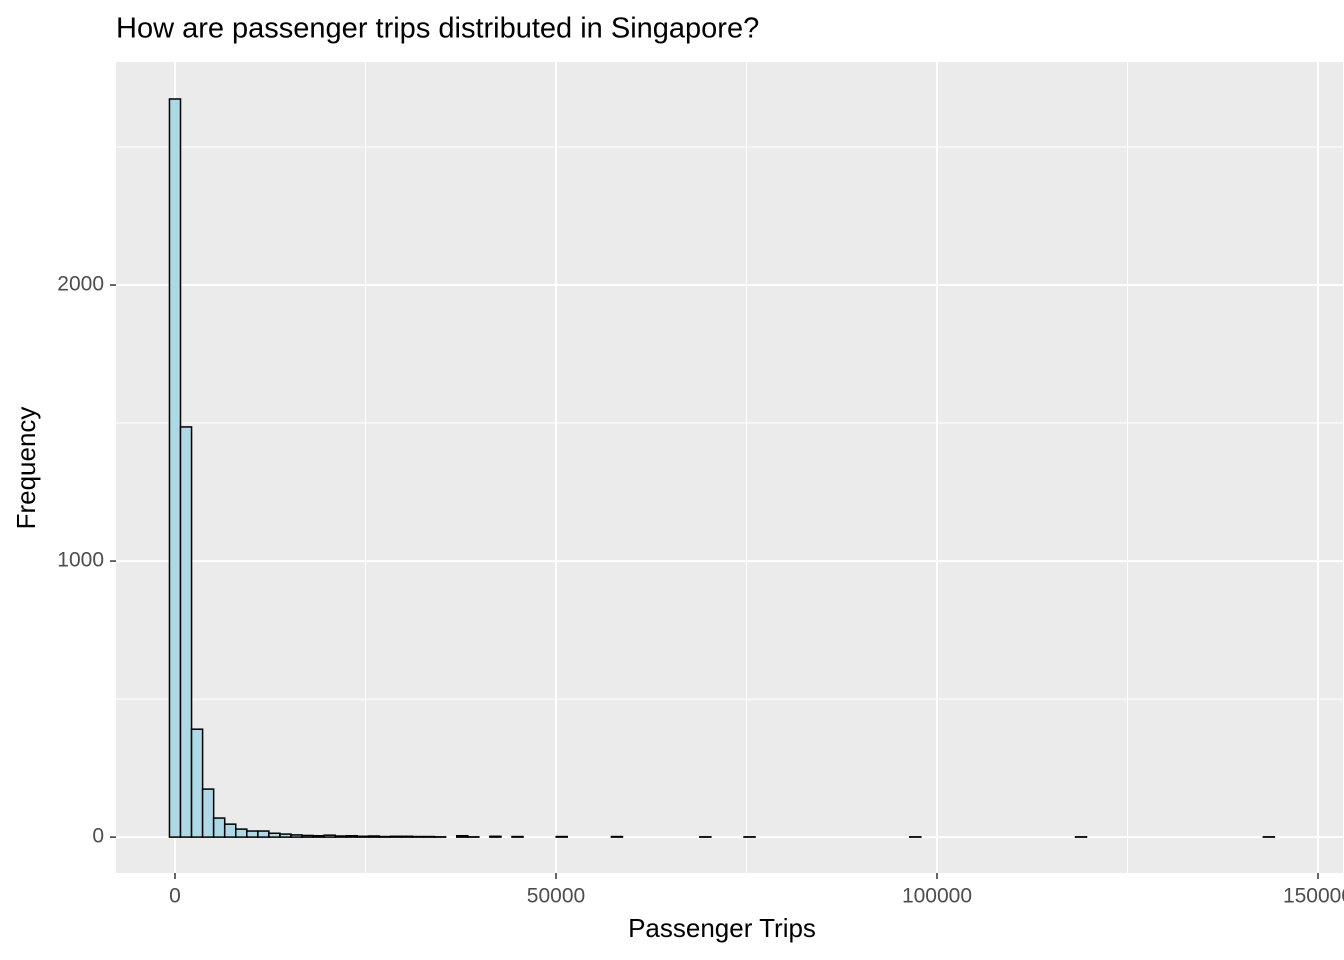  Describe the element at coordinates (175, 896) in the screenshot. I see `x-tick-label: 0` at that location.